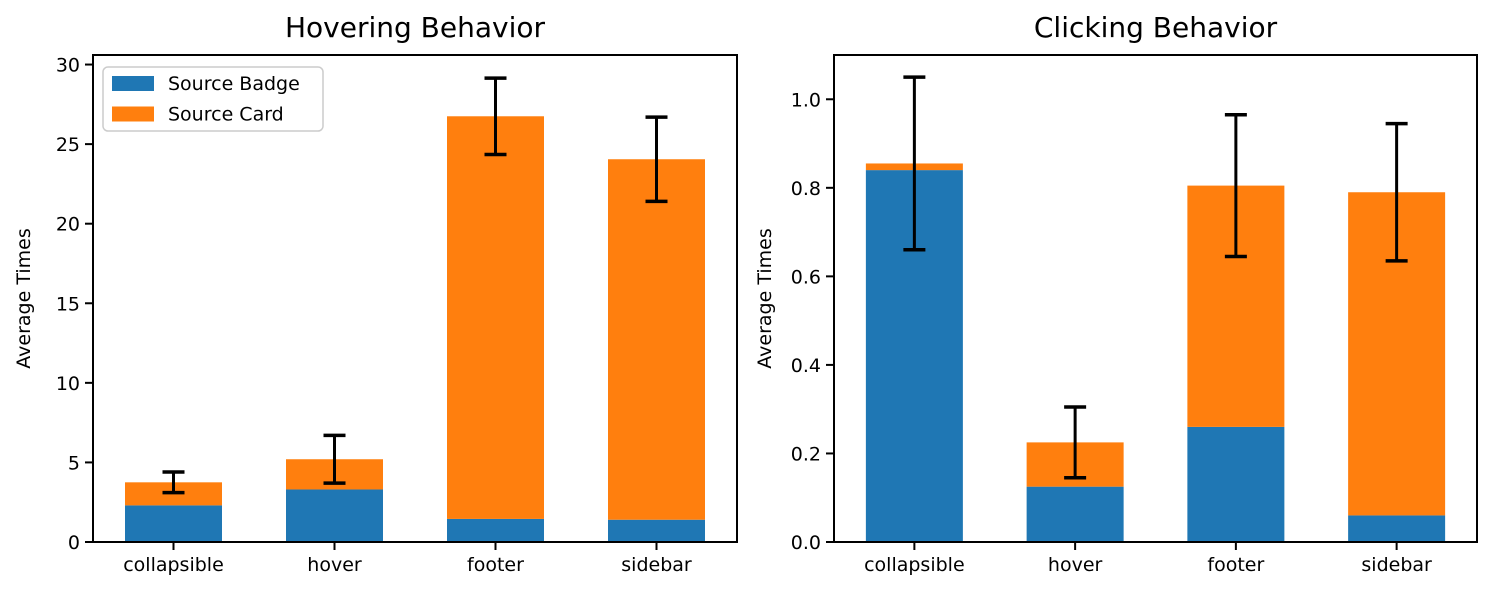  What do you see at coordinates (806, 454) in the screenshot?
I see `y-tick-label: 0.2` at bounding box center [806, 454].